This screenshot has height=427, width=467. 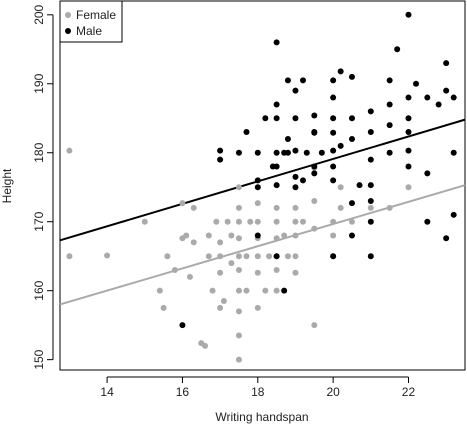 I want to click on x-tick-label: 22, so click(x=409, y=392).